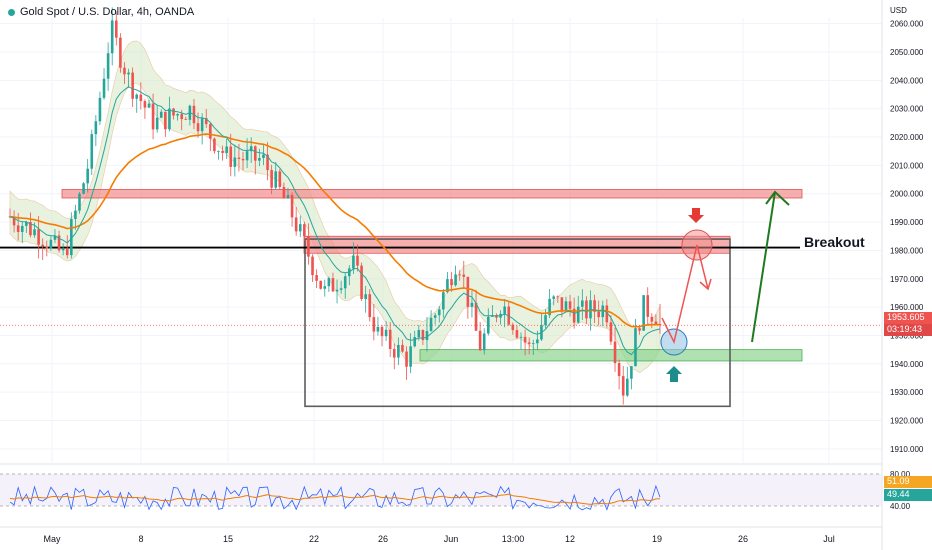 Image resolution: width=932 pixels, height=550 pixels. I want to click on support-zone, so click(611, 355).